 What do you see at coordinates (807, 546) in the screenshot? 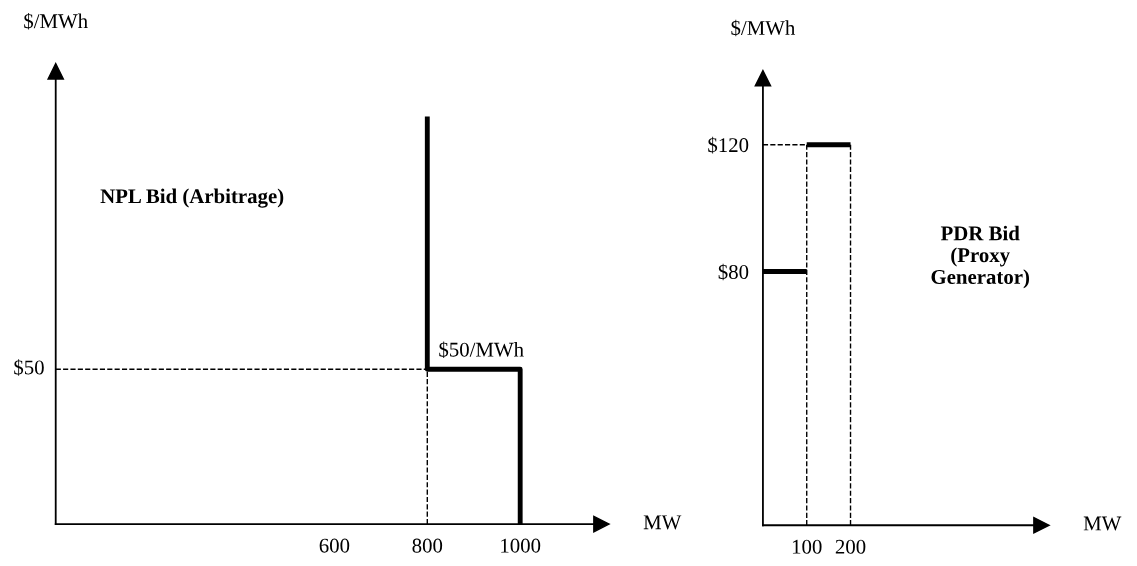
I see `x-tick-label: 100` at bounding box center [807, 546].